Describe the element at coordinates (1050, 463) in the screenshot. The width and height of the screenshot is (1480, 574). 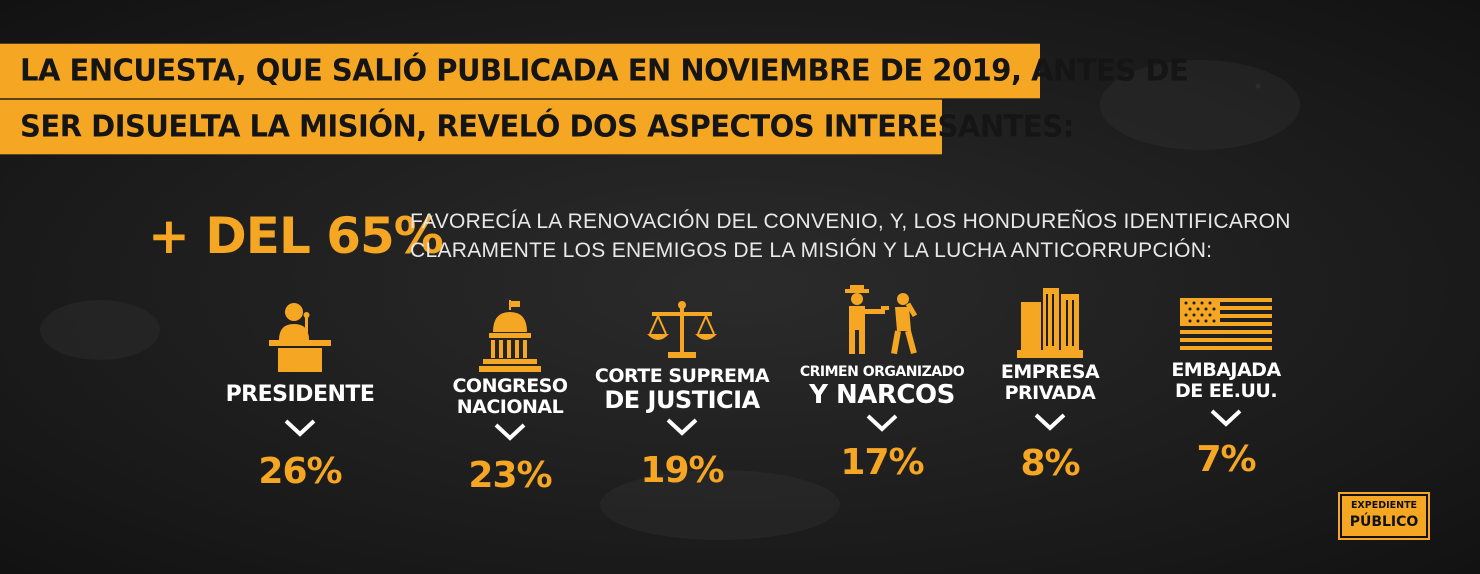
I see `category-percent: 8%` at that location.